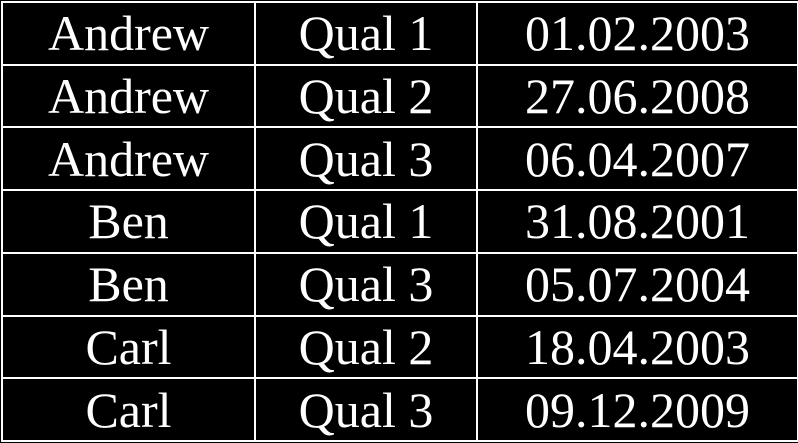 Image resolution: width=798 pixels, height=443 pixels. I want to click on date-cell: 06.04.2007, so click(637, 159).